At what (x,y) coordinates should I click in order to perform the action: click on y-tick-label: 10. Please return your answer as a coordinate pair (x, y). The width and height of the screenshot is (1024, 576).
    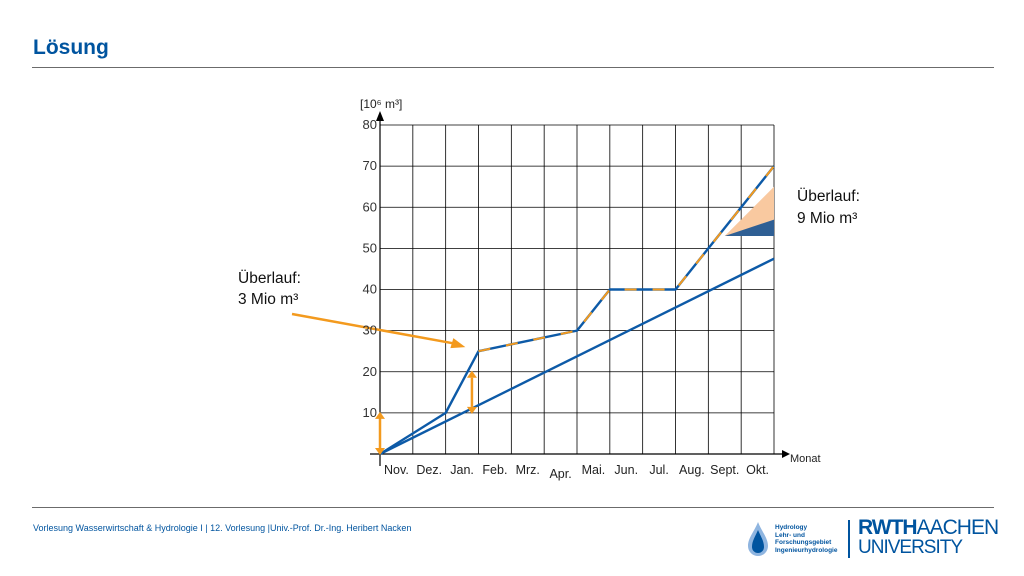
    Looking at the image, I should click on (370, 412).